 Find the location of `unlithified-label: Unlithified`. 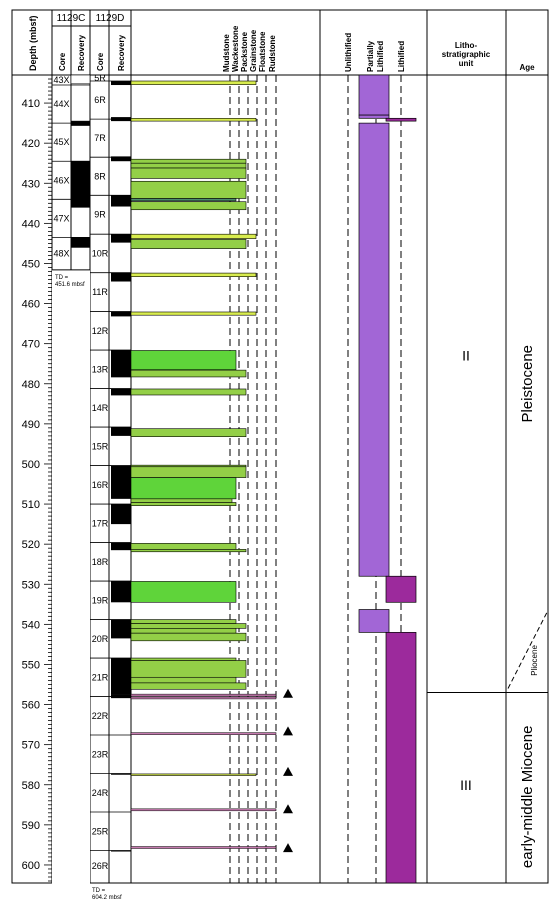

unlithified-label: Unlithified is located at coordinates (348, 52).